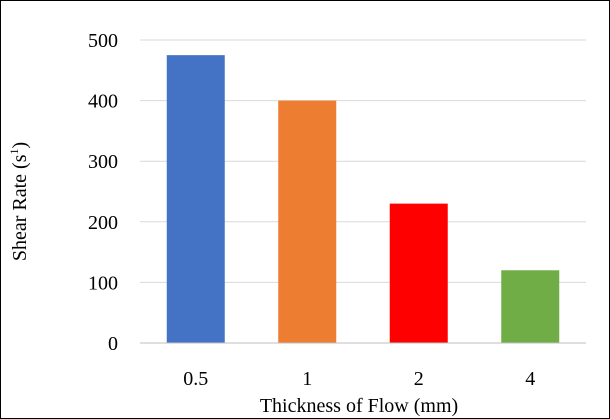  What do you see at coordinates (103, 192) in the screenshot?
I see `y-tick-labels: 0 100 200 300 400 500` at bounding box center [103, 192].